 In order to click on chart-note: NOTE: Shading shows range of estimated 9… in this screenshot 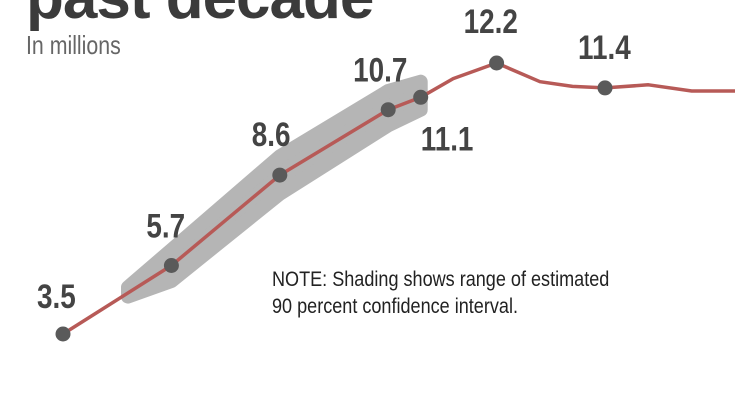, I will do `click(441, 293)`.